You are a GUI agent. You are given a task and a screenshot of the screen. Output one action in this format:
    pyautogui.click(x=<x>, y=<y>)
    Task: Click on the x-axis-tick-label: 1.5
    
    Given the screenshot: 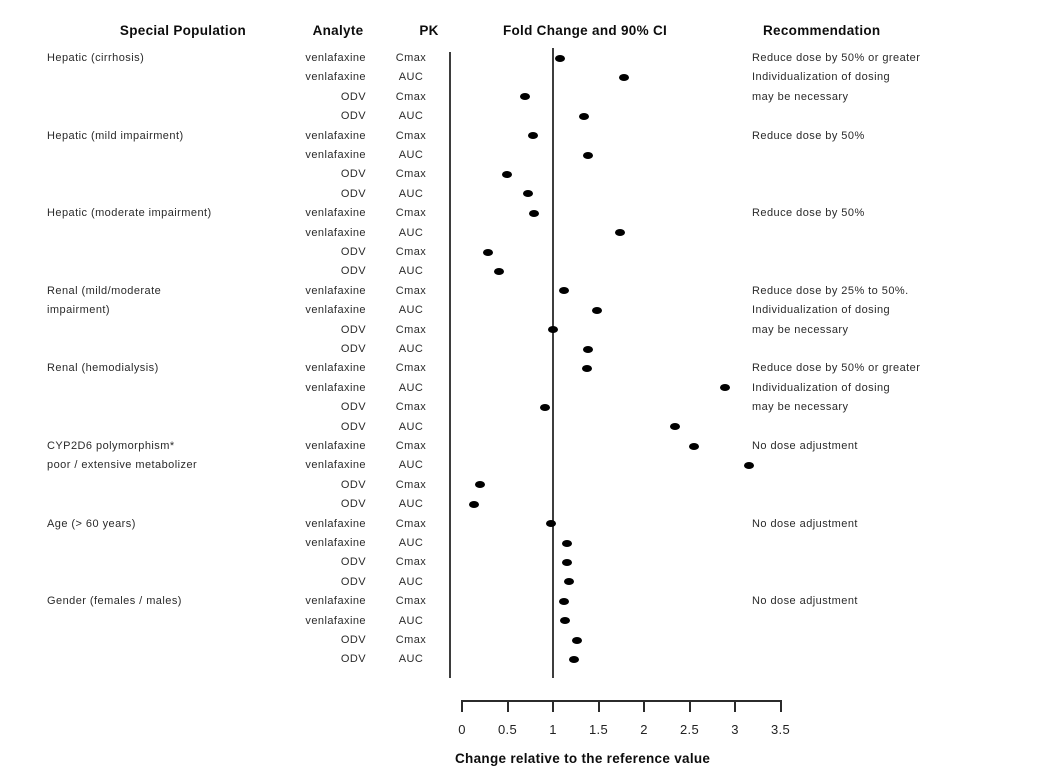 What is the action you would take?
    pyautogui.click(x=598, y=729)
    